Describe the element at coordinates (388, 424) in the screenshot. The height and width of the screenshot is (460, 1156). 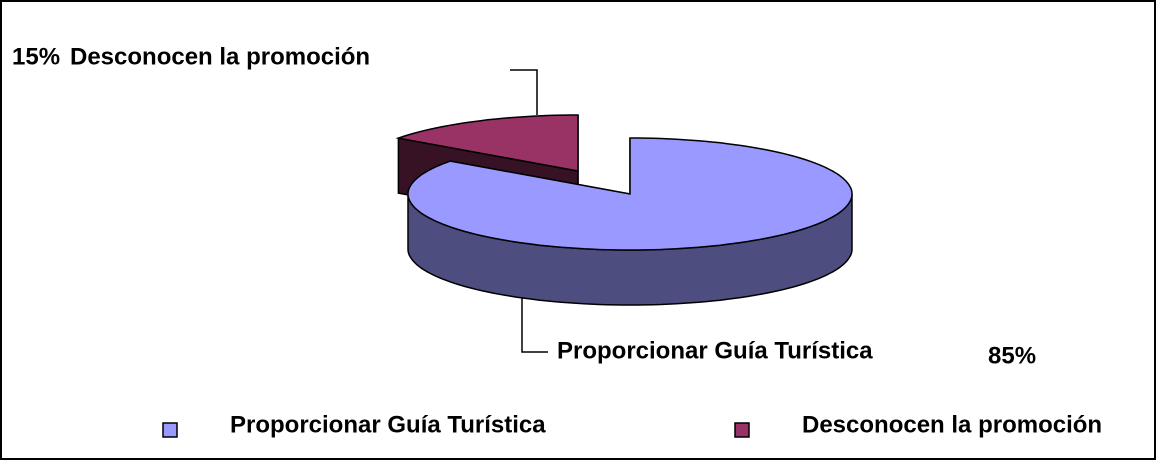
I see `legend-label: Proporcionar Guía Turística` at that location.